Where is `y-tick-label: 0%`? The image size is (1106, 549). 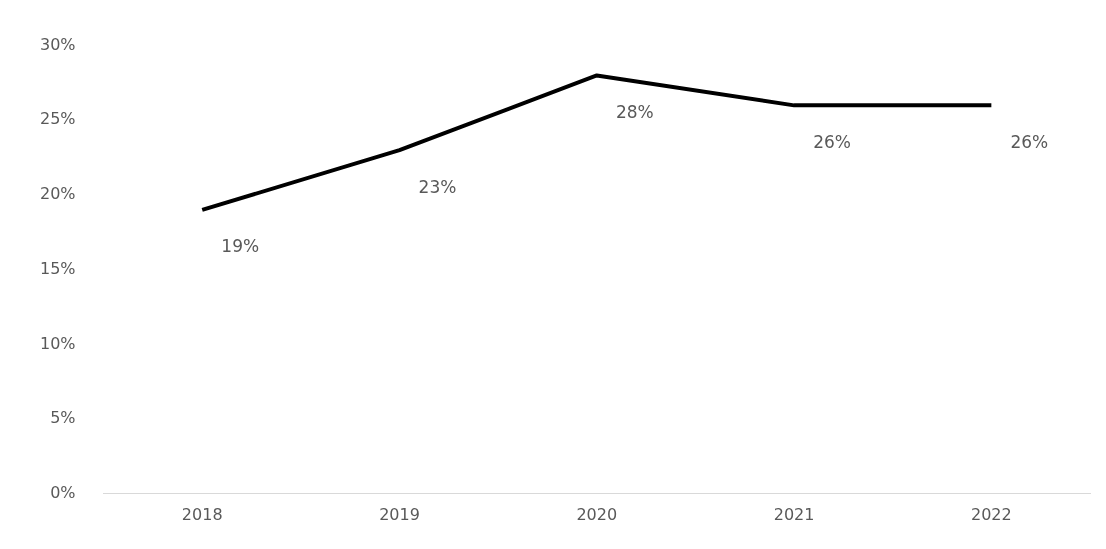
y-tick-label: 0% is located at coordinates (63, 492).